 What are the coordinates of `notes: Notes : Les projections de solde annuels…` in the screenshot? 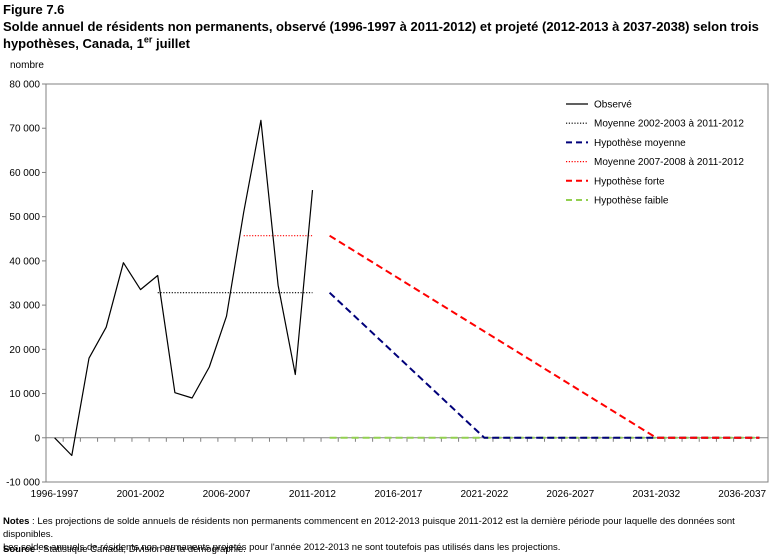 It's located at (386, 534).